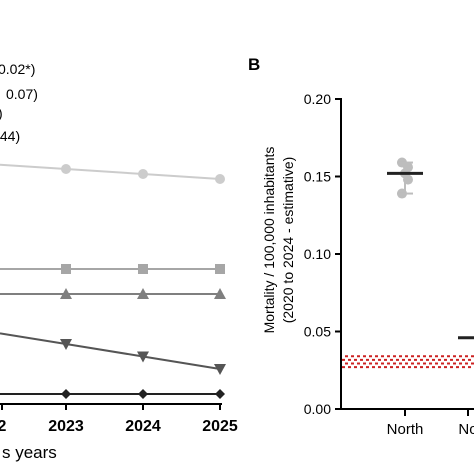 This screenshot has height=474, width=474. Describe the element at coordinates (317, 99) in the screenshot. I see `y-tick-label: 0.20` at that location.